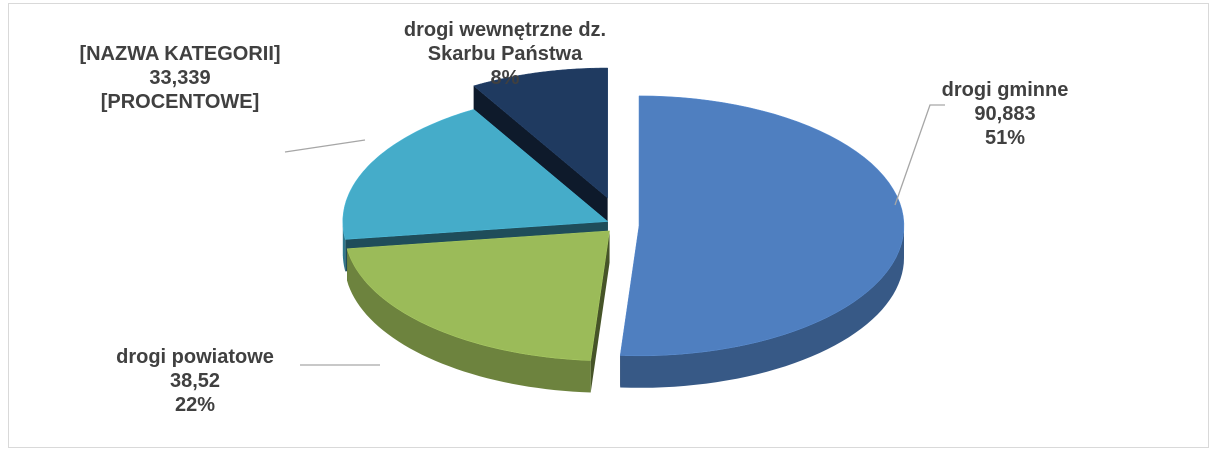 The width and height of the screenshot is (1212, 450). I want to click on label-line: 51%, so click(1005, 138).